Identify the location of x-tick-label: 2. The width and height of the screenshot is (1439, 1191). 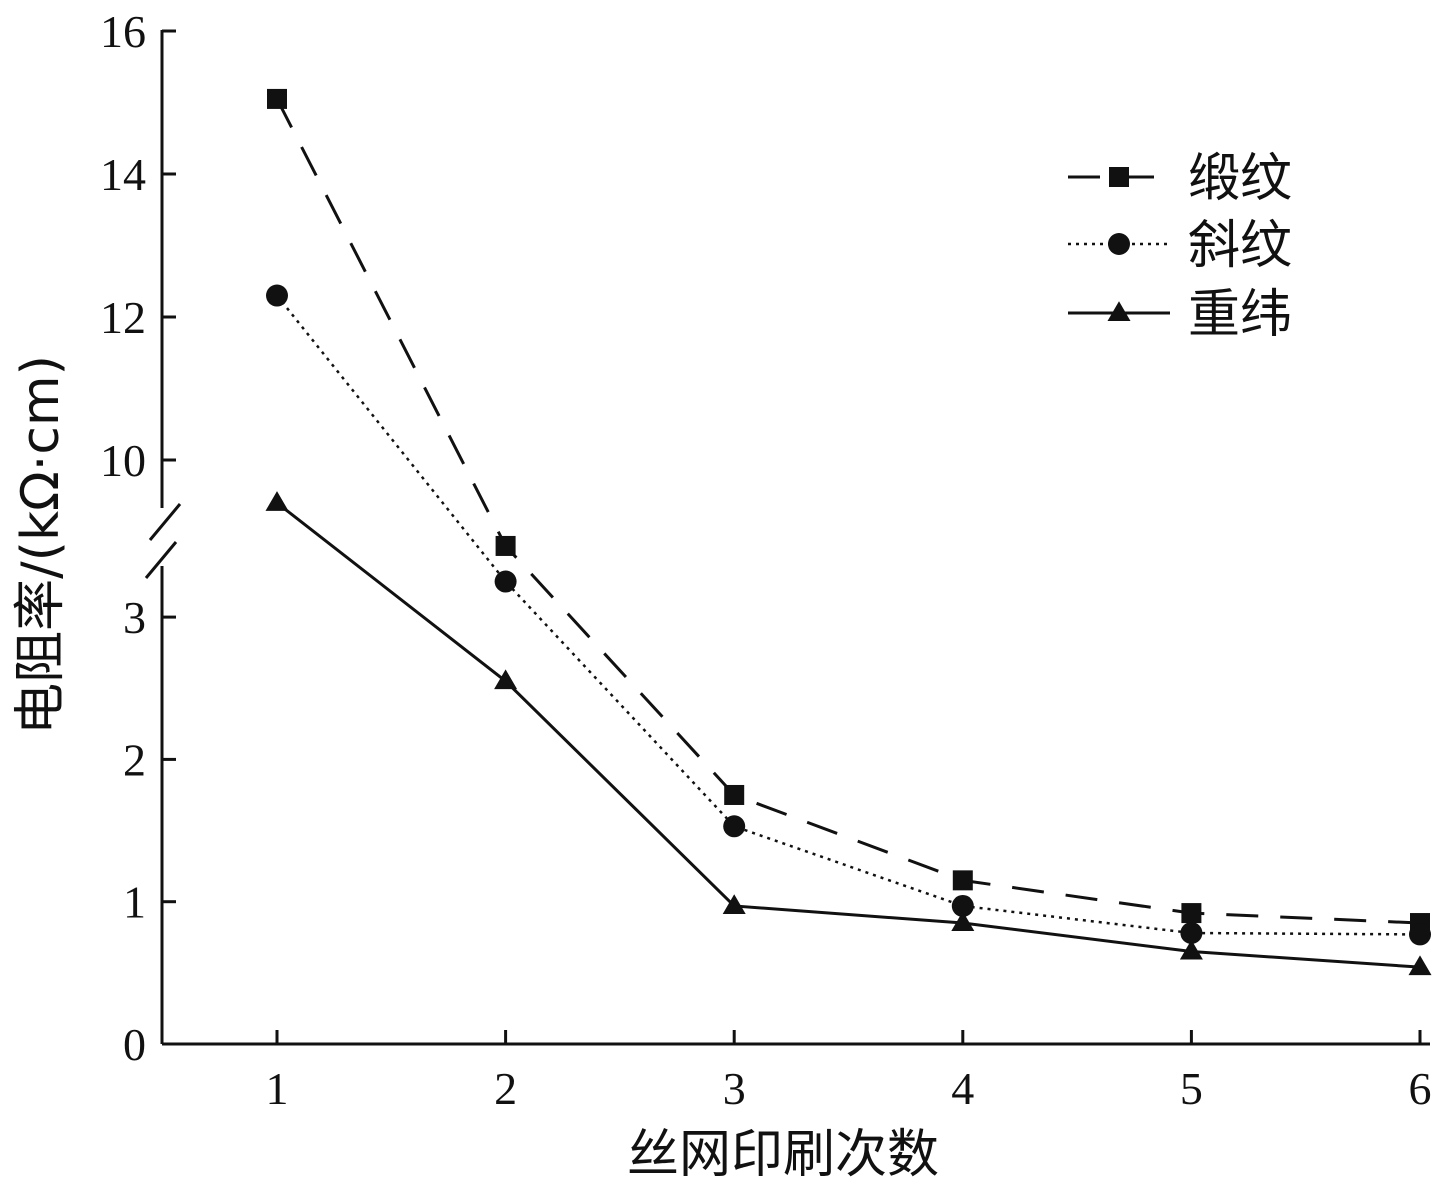
(505, 1088).